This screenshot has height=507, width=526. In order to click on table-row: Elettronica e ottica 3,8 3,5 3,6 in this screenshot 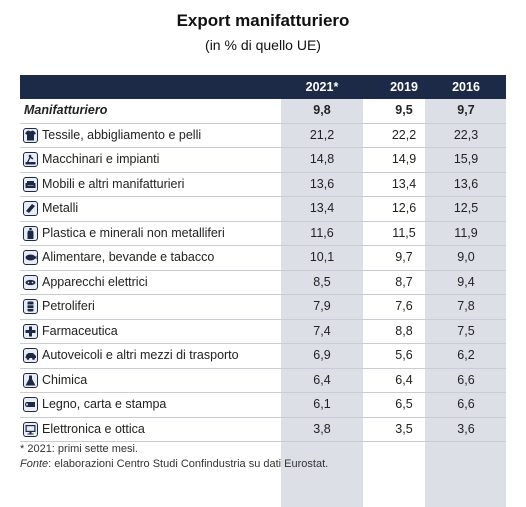, I will do `click(263, 430)`.